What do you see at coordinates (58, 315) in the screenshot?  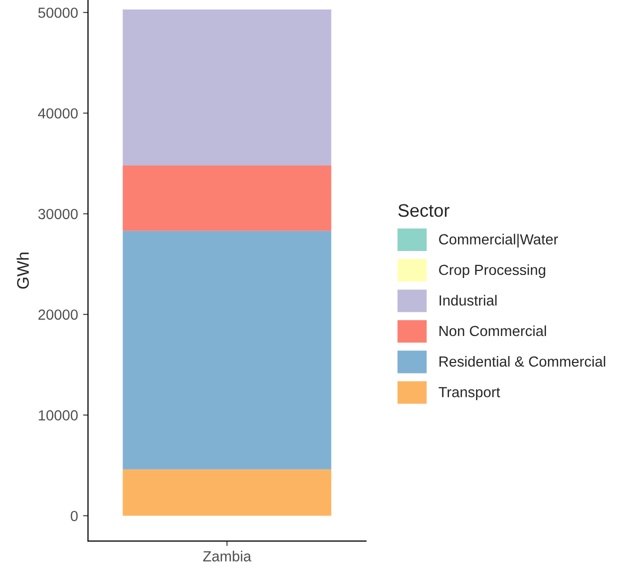 I see `y-tick-label: 20000` at bounding box center [58, 315].